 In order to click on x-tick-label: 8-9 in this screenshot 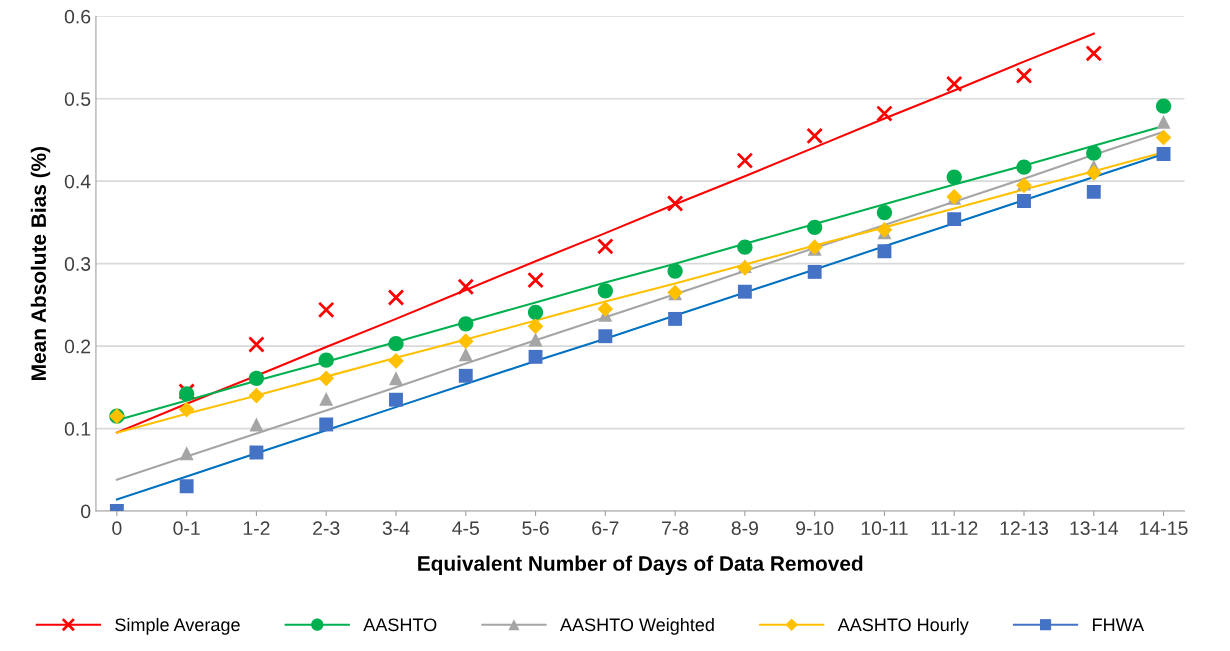, I will do `click(745, 528)`.